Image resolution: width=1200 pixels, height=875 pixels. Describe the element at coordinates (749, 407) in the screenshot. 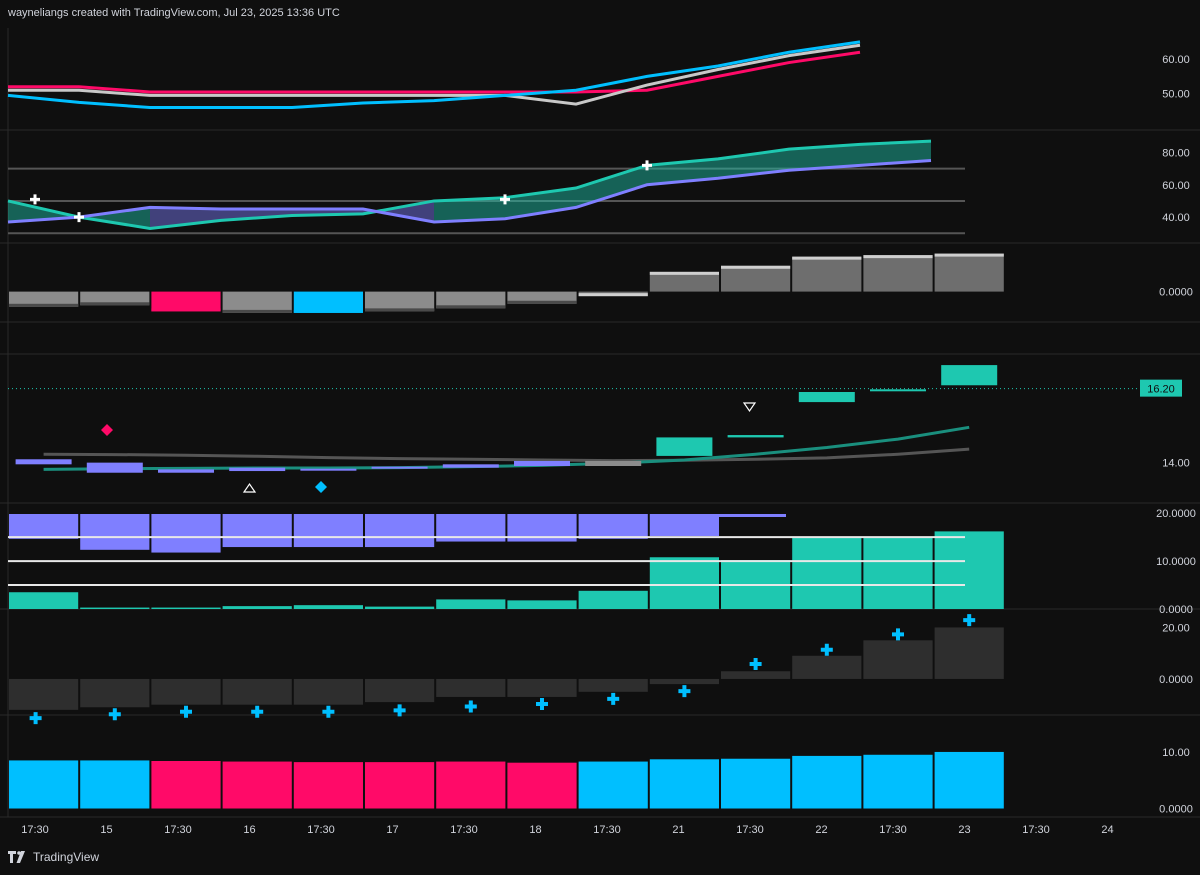

I see `down-triangle-marker` at that location.